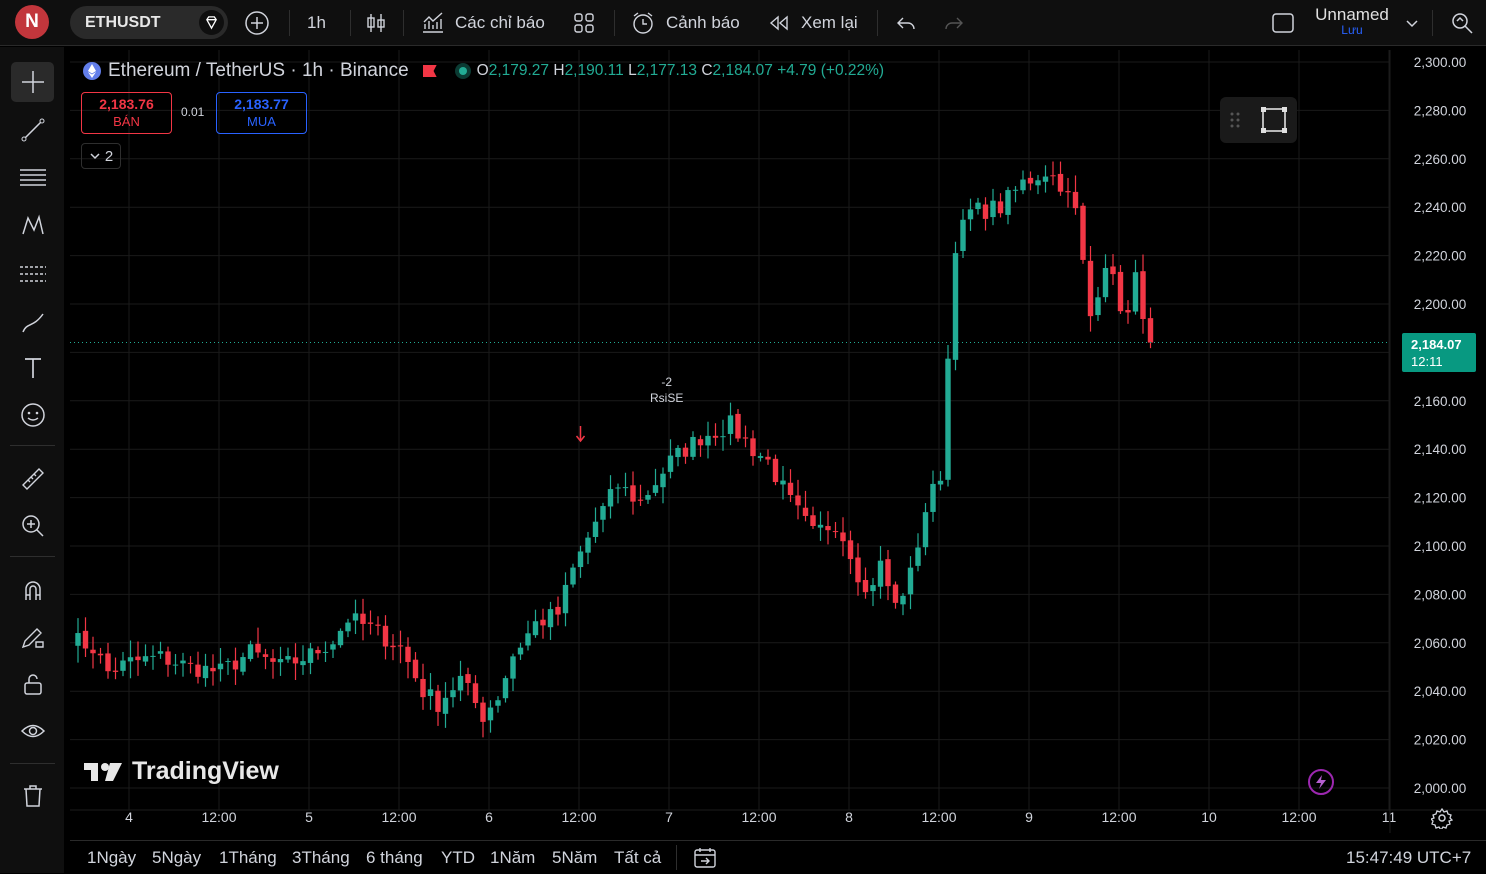 Image resolution: width=1486 pixels, height=874 pixels. Describe the element at coordinates (429, 71) in the screenshot. I see `market-closed-flag-icon` at that location.